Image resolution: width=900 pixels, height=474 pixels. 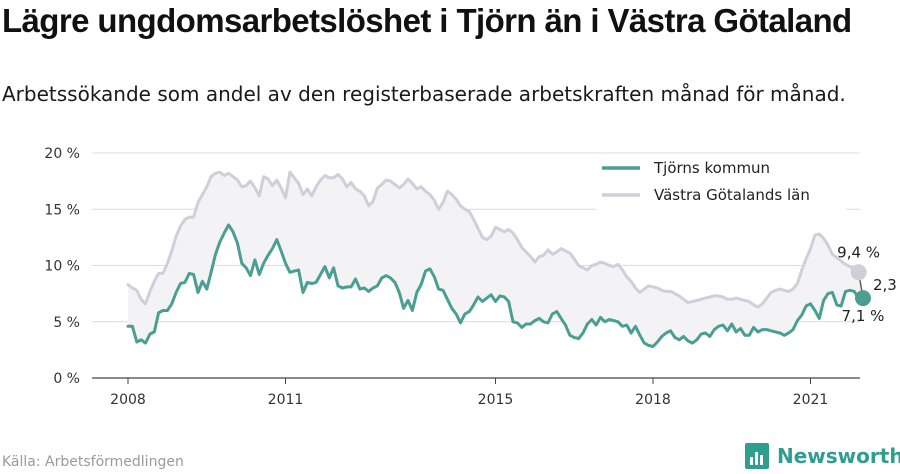 I want to click on endpoint-tjorn, so click(x=863, y=298).